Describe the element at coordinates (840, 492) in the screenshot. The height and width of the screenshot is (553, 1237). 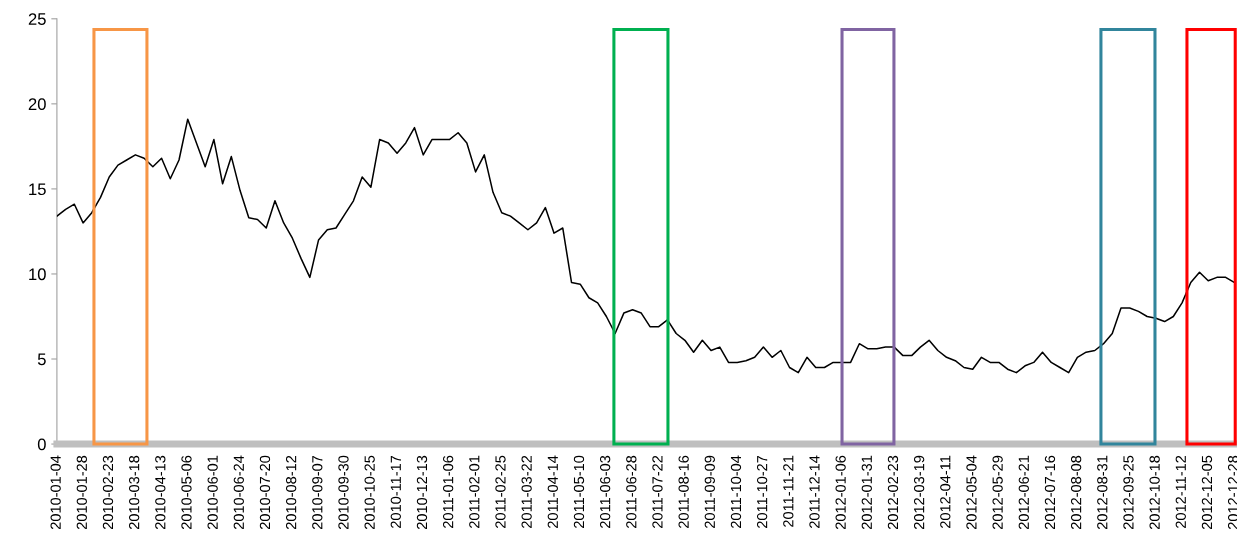
I see `x-tick-label: 2012-01-06` at that location.